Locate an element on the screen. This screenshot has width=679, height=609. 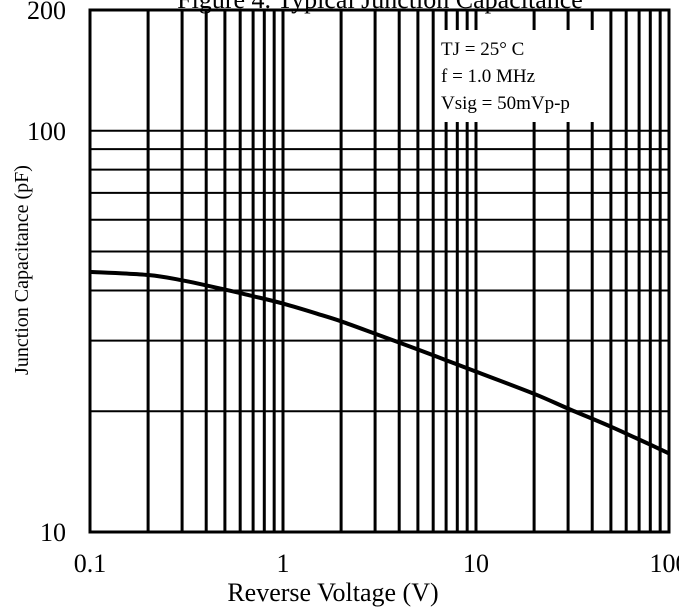
x-tick-label: 100 is located at coordinates (664, 563).